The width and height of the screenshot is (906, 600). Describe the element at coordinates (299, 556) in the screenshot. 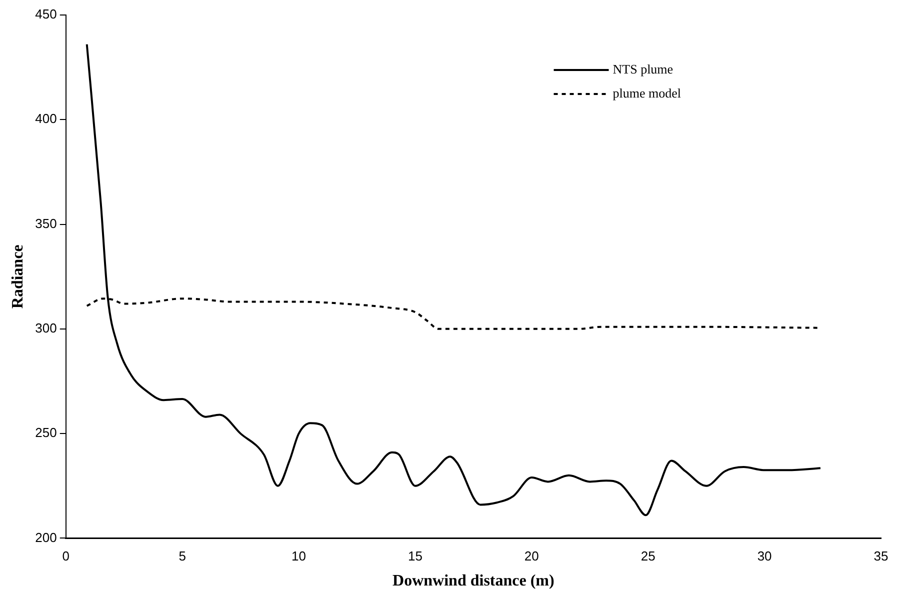

I see `x-tick-label: 10` at that location.